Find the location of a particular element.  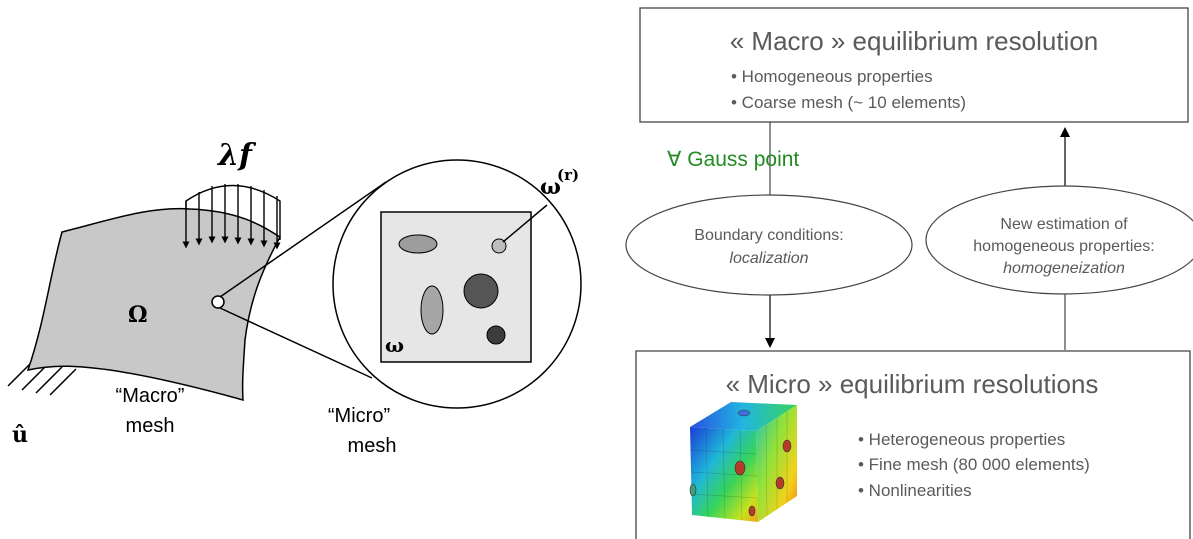

localization-line1: Boundary conditions: is located at coordinates (768, 235).